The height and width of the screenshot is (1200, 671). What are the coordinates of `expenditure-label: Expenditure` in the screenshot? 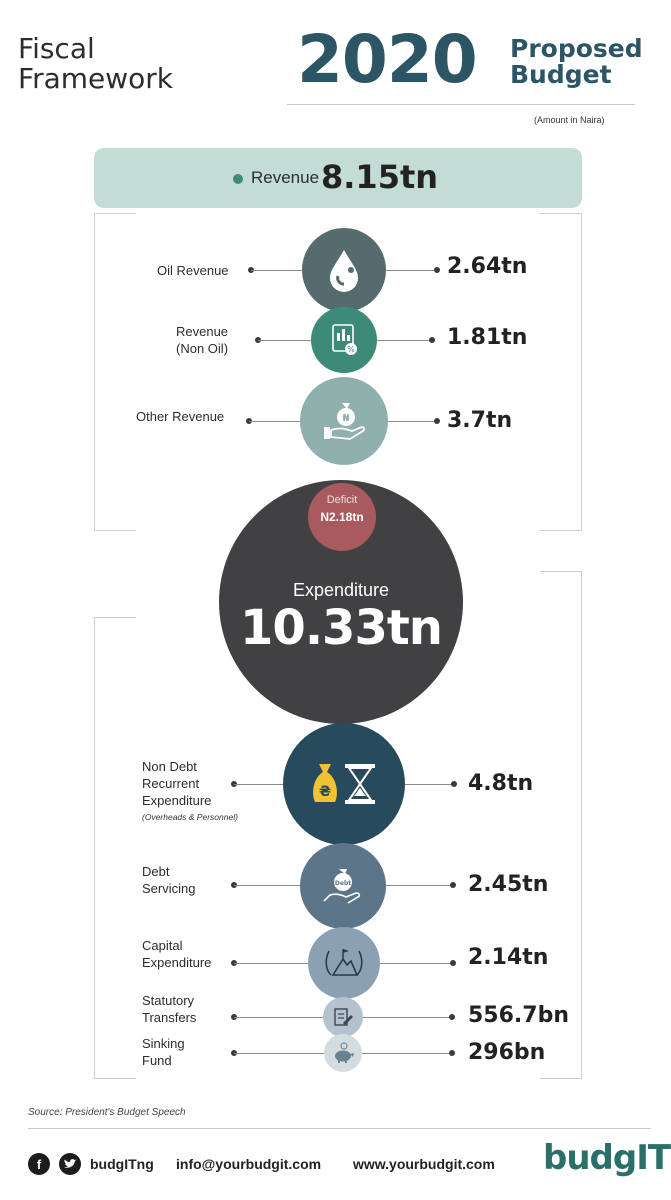 It's located at (341, 590).